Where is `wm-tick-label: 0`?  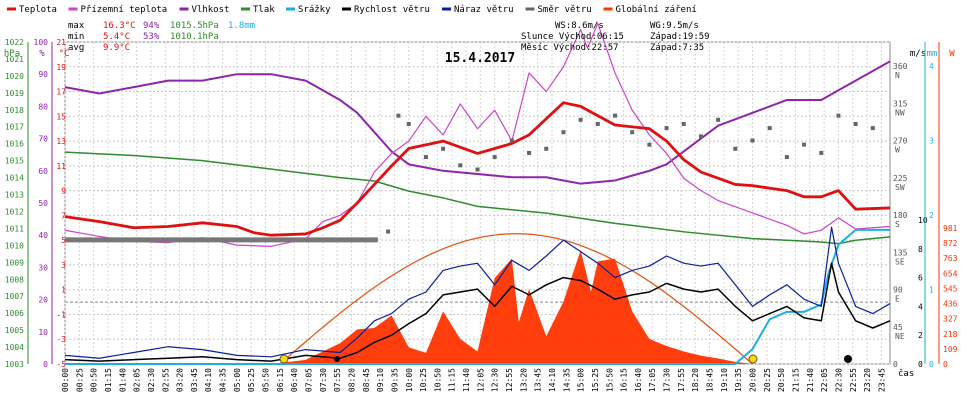
wm-tick-label: 0 is located at coordinates (945, 364).